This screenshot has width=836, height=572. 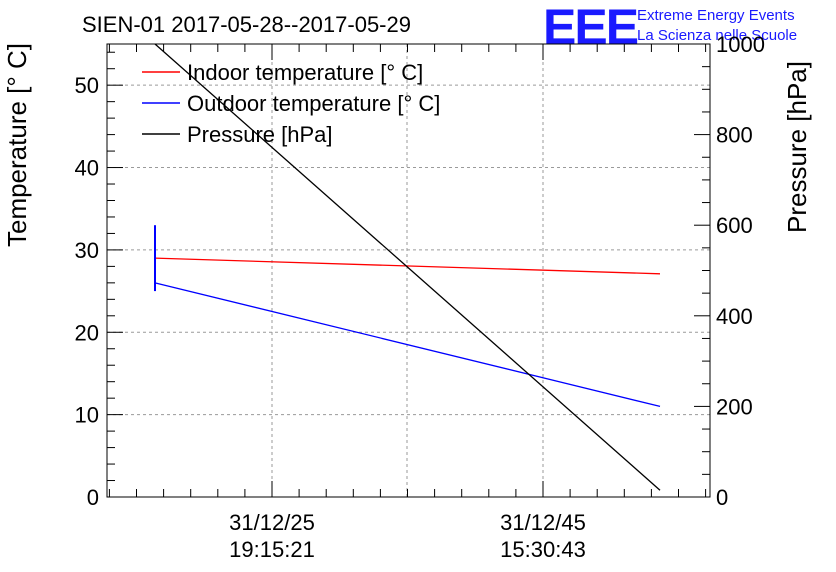 What do you see at coordinates (797, 147) in the screenshot?
I see `y2-axis-title: Pressure [hPa]` at bounding box center [797, 147].